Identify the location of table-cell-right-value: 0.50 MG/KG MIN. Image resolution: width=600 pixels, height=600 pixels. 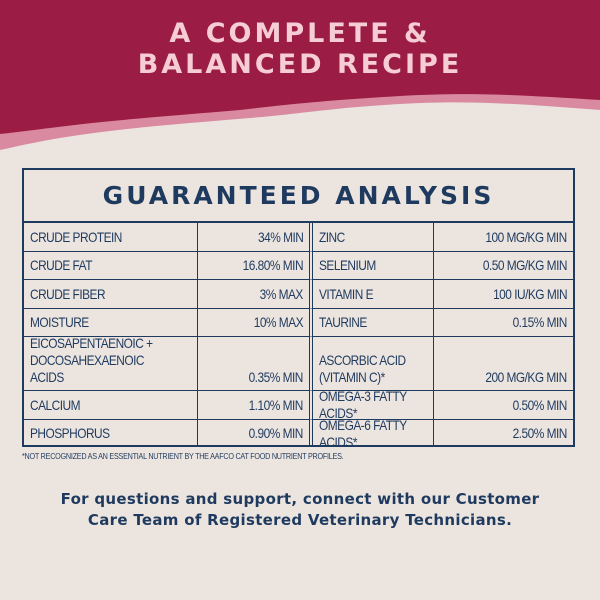
(503, 266).